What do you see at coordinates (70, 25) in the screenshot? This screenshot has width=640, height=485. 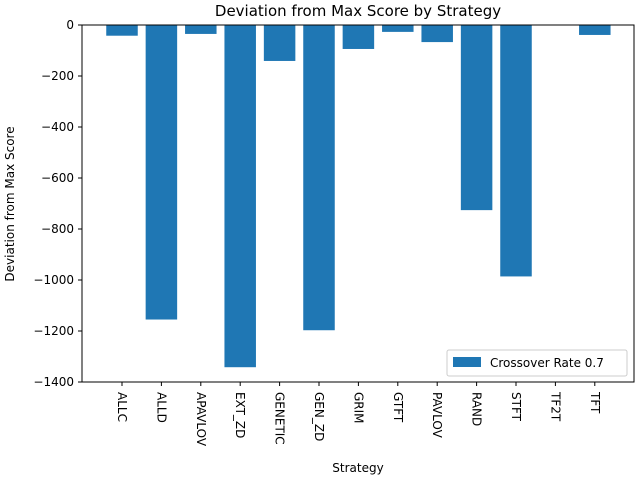 I see `y-tick-label: 0` at bounding box center [70, 25].